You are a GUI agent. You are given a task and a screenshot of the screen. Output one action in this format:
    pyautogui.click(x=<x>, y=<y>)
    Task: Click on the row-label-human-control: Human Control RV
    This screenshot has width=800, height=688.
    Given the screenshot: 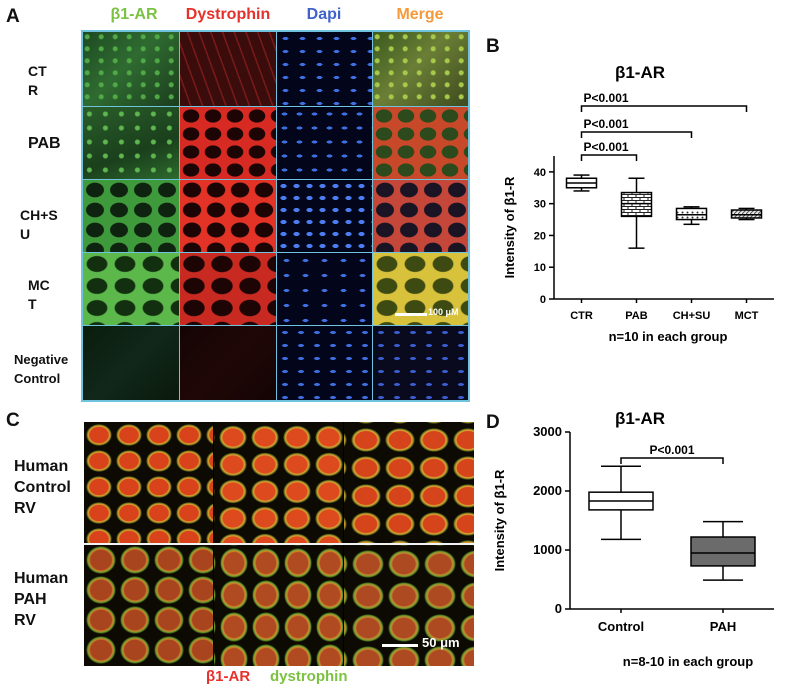 What is the action you would take?
    pyautogui.click(x=42, y=487)
    